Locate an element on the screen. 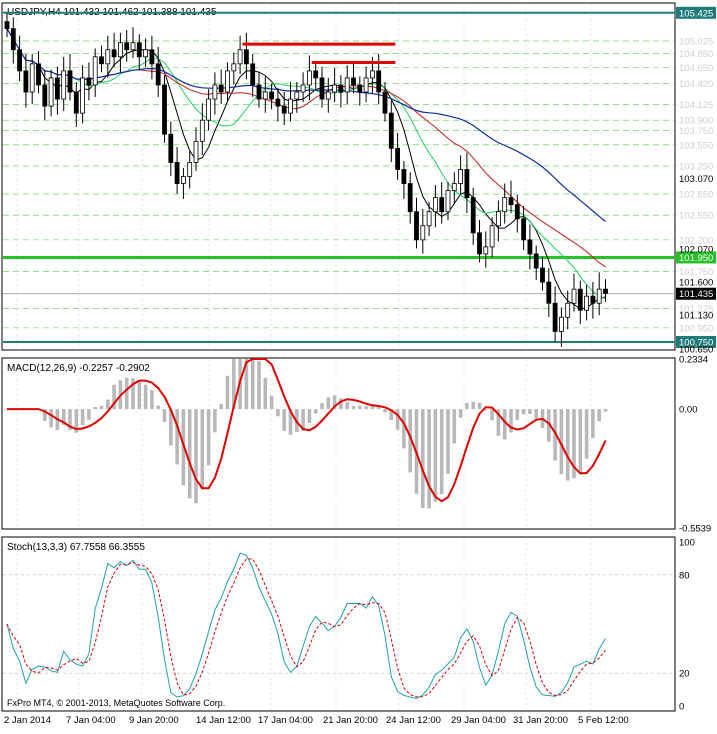 Image resolution: width=717 pixels, height=734 pixels. price-axis-label: 104.850 is located at coordinates (696, 54).